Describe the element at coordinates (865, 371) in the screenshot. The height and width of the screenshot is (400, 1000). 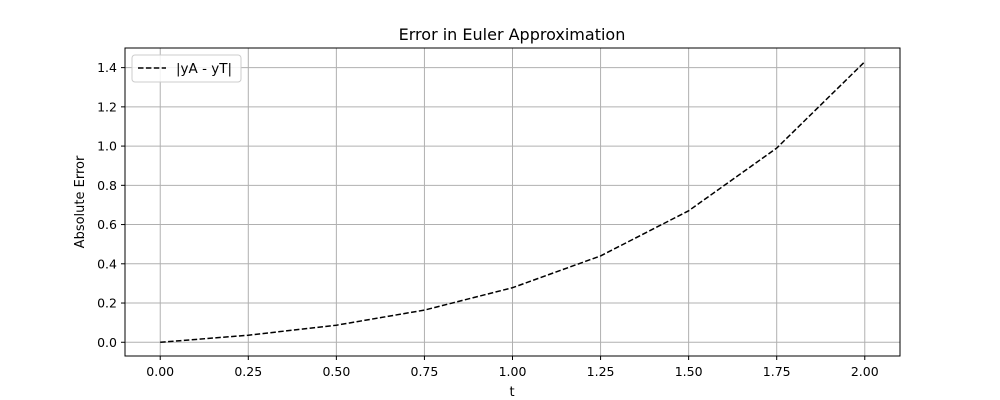
I see `x-tick-label: 2.00` at that location.